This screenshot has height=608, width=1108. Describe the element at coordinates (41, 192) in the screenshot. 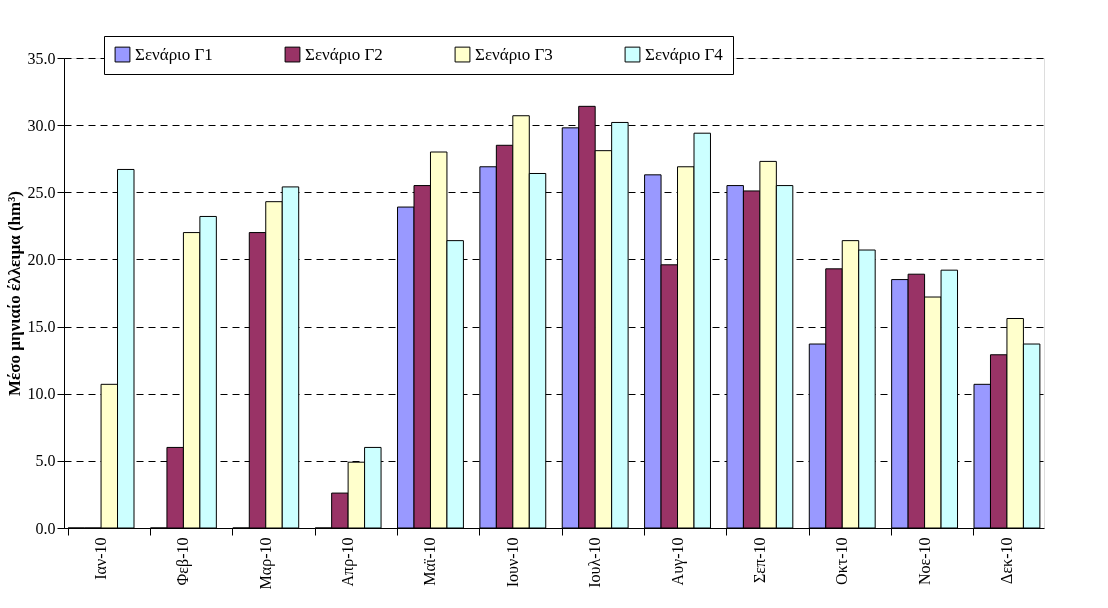

I see `y-tick-label: 25.0` at that location.